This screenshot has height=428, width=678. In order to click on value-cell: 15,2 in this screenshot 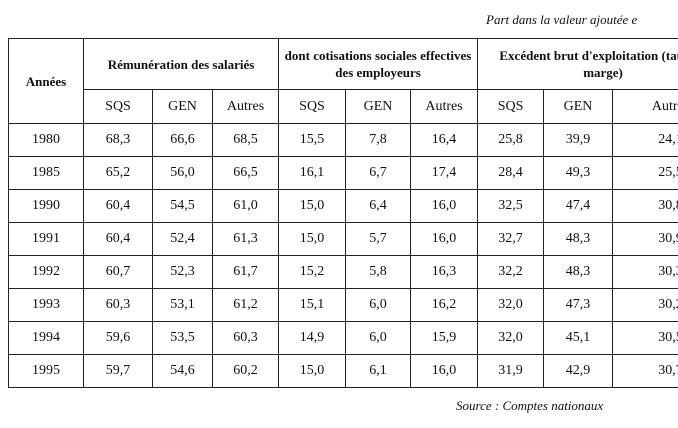, I will do `click(312, 272)`.